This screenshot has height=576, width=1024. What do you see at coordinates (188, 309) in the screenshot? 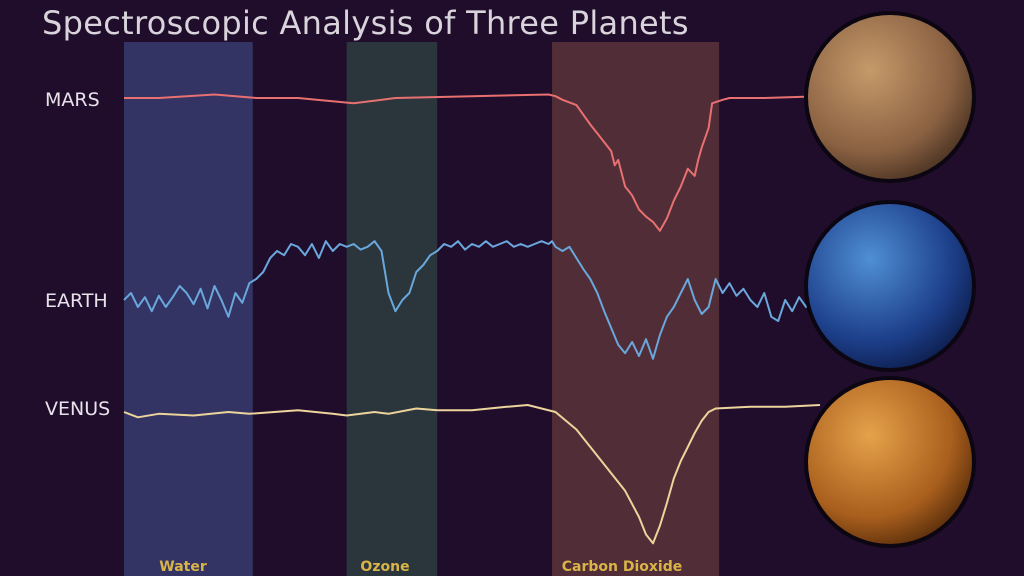
I see `band-water` at bounding box center [188, 309].